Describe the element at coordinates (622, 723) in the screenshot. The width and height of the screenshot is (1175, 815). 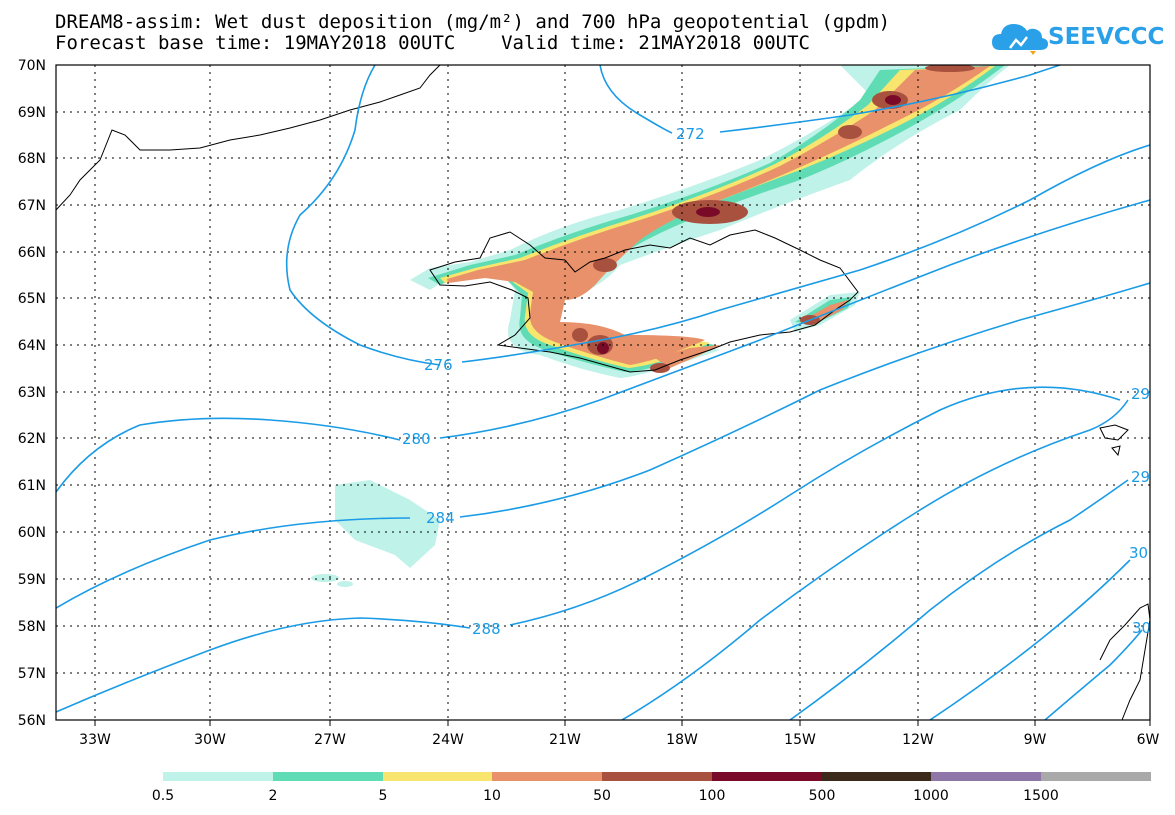
I see `axis-ticks` at that location.